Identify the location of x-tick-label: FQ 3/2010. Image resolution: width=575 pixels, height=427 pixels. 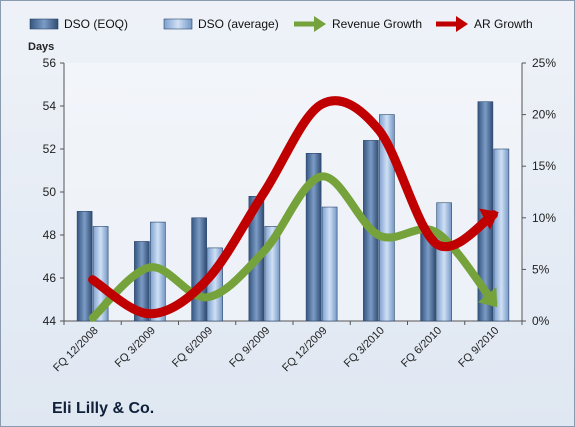
(364, 347).